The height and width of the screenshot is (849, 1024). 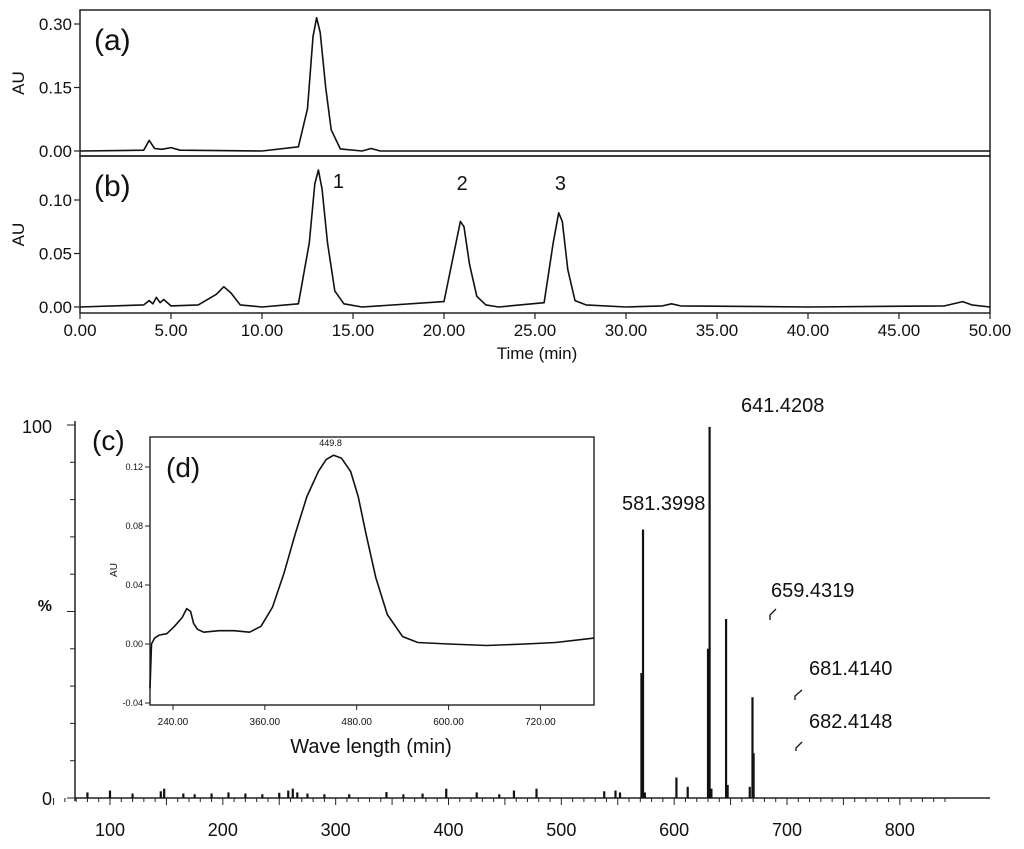 What do you see at coordinates (850, 669) in the screenshot?
I see `mass-peak-label: 681.4140` at bounding box center [850, 669].